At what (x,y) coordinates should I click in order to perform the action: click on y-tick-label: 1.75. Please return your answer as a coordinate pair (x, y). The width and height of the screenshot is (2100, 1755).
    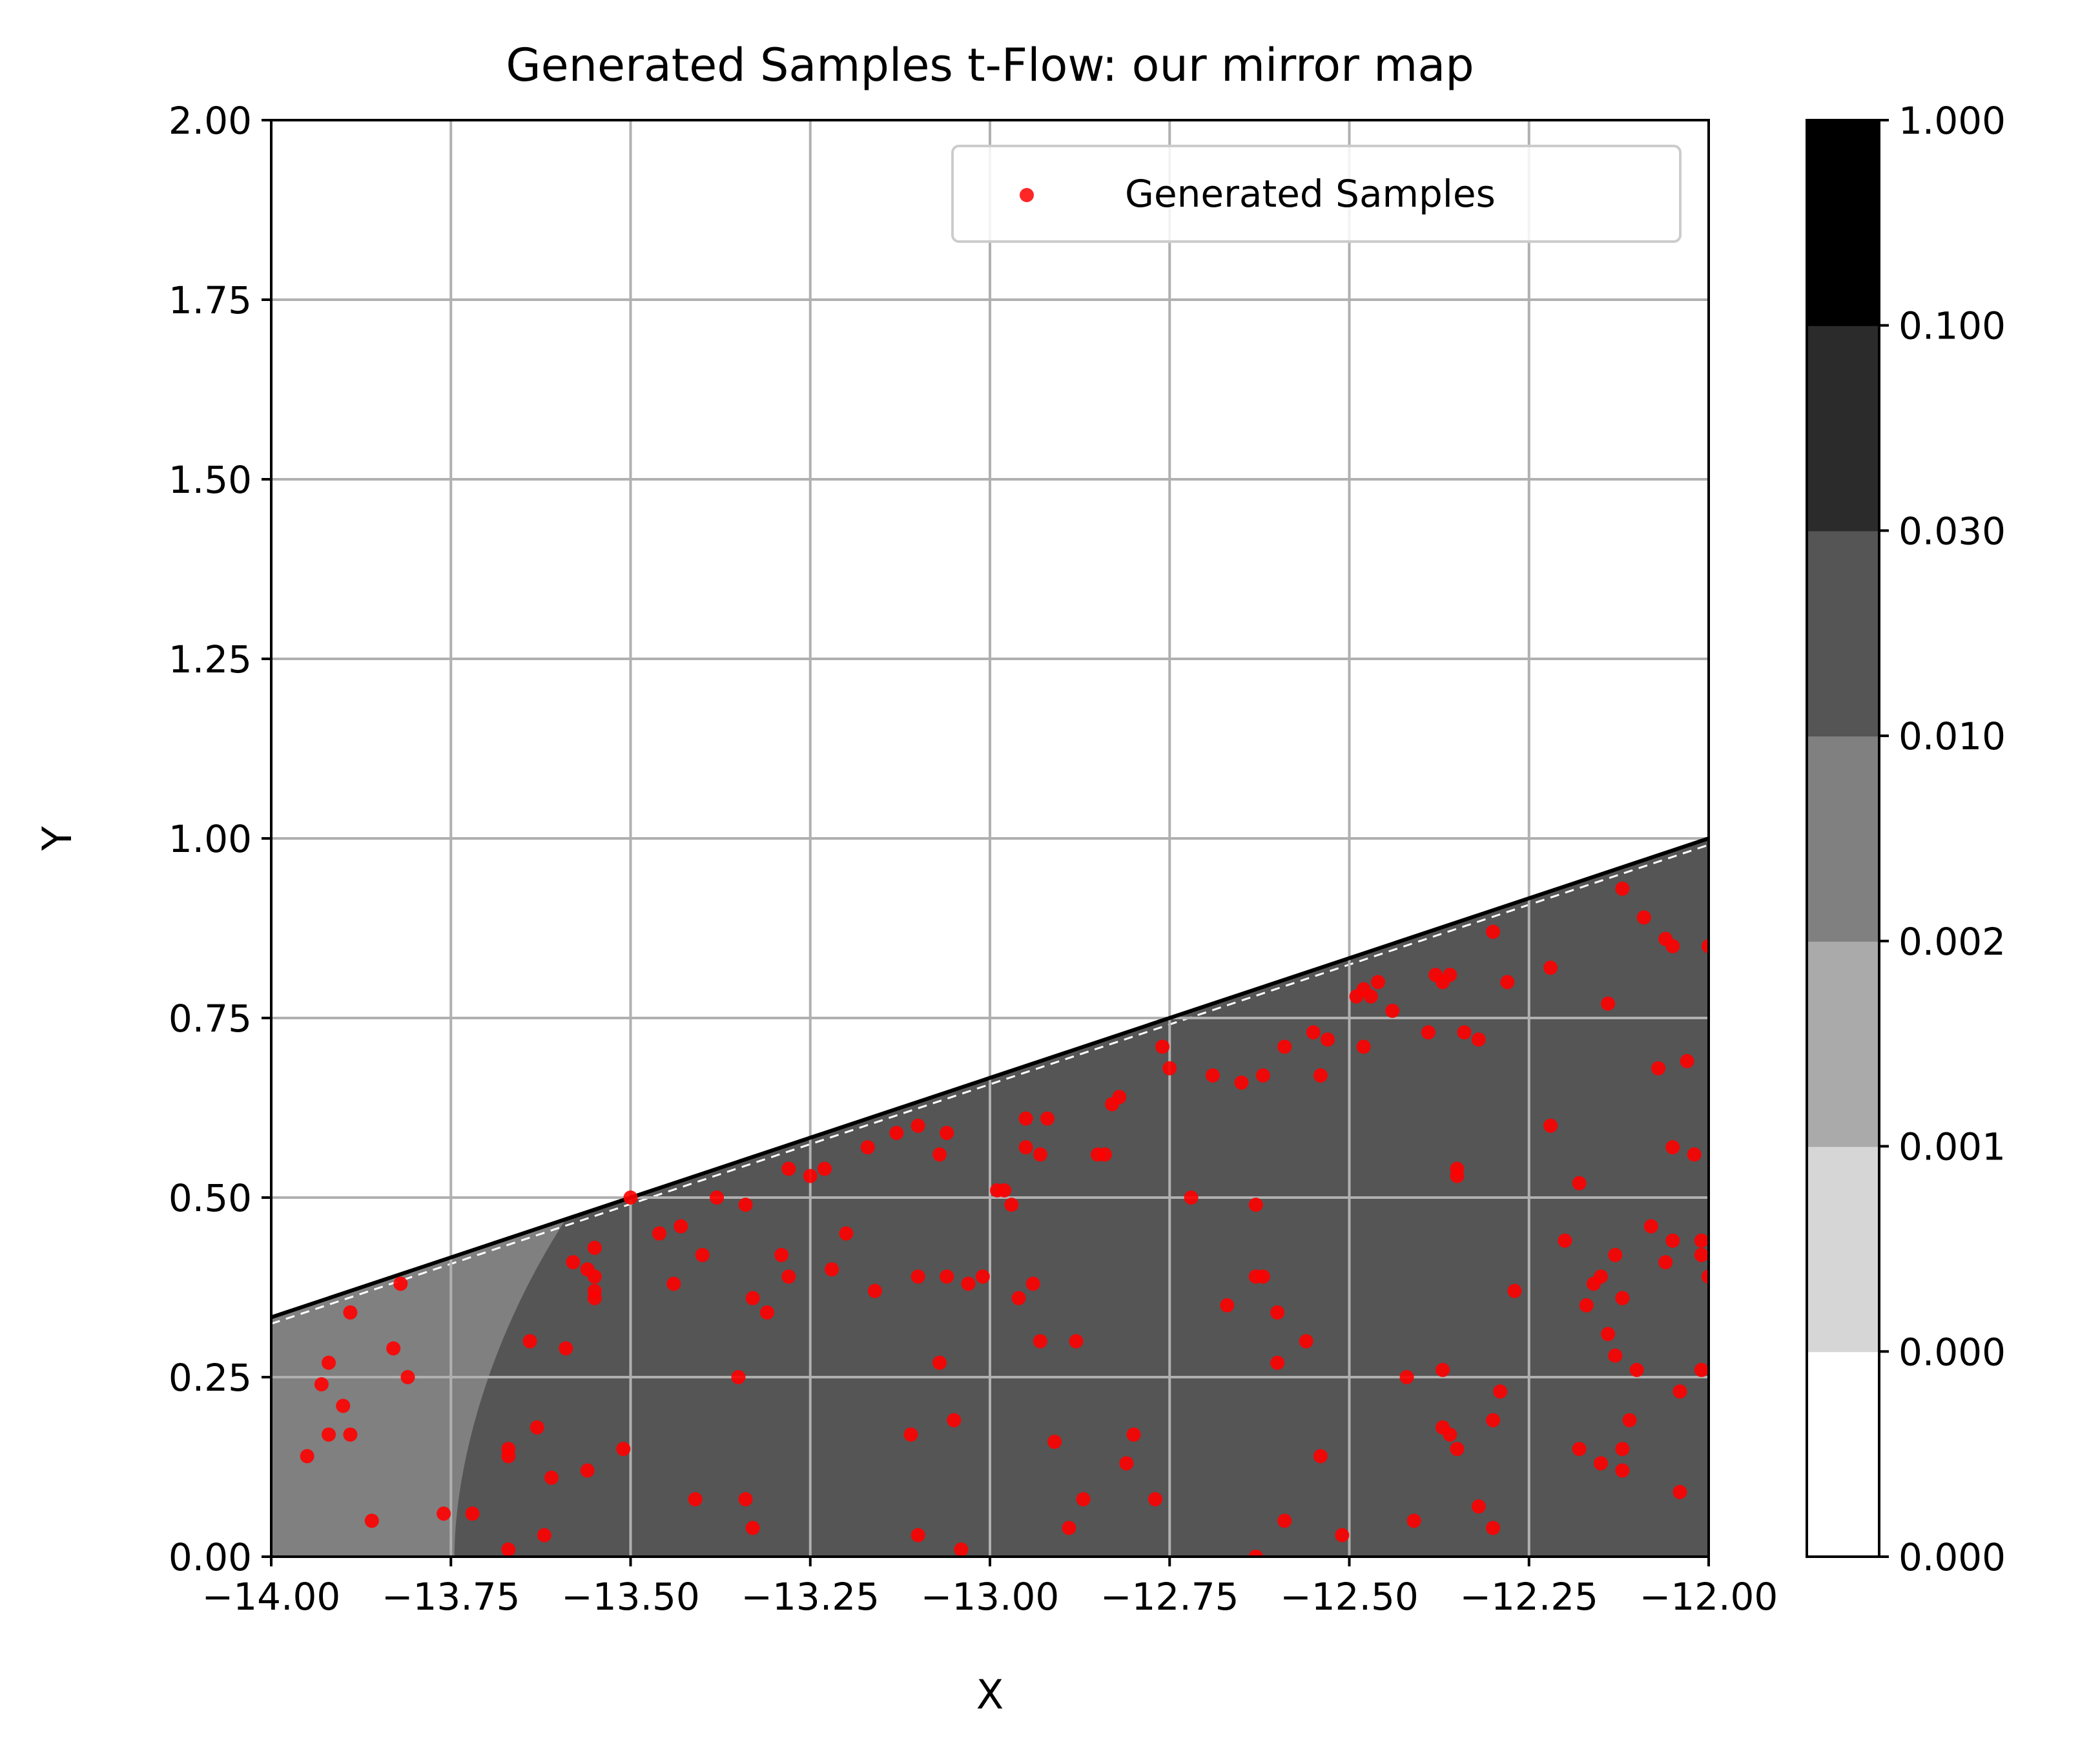
    Looking at the image, I should click on (210, 300).